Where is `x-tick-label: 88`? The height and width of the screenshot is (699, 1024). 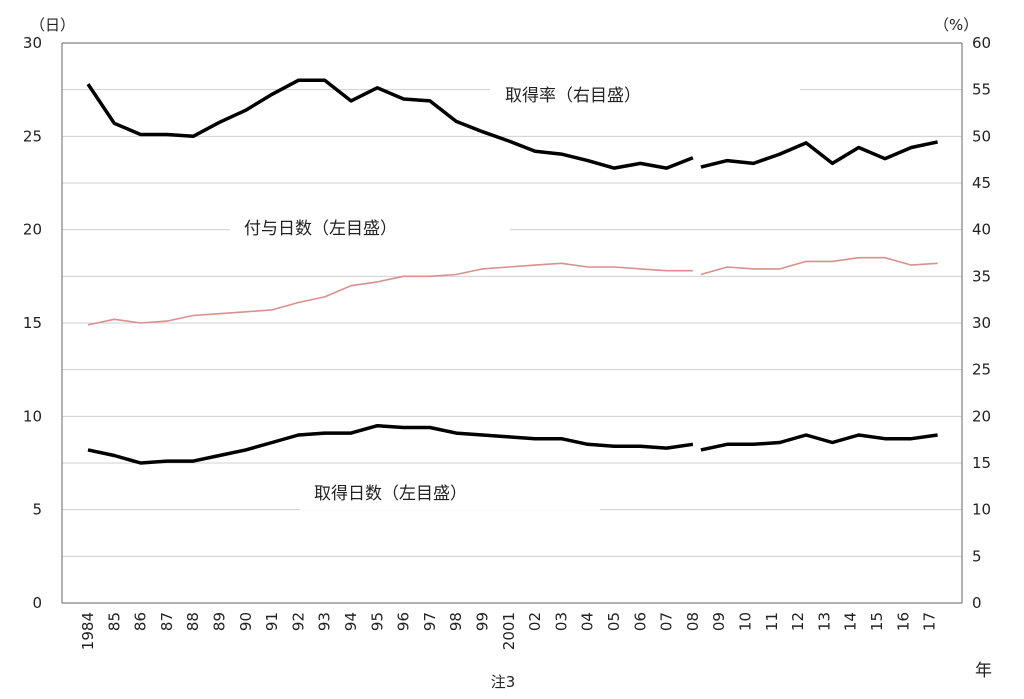
x-tick-label: 88 is located at coordinates (193, 621).